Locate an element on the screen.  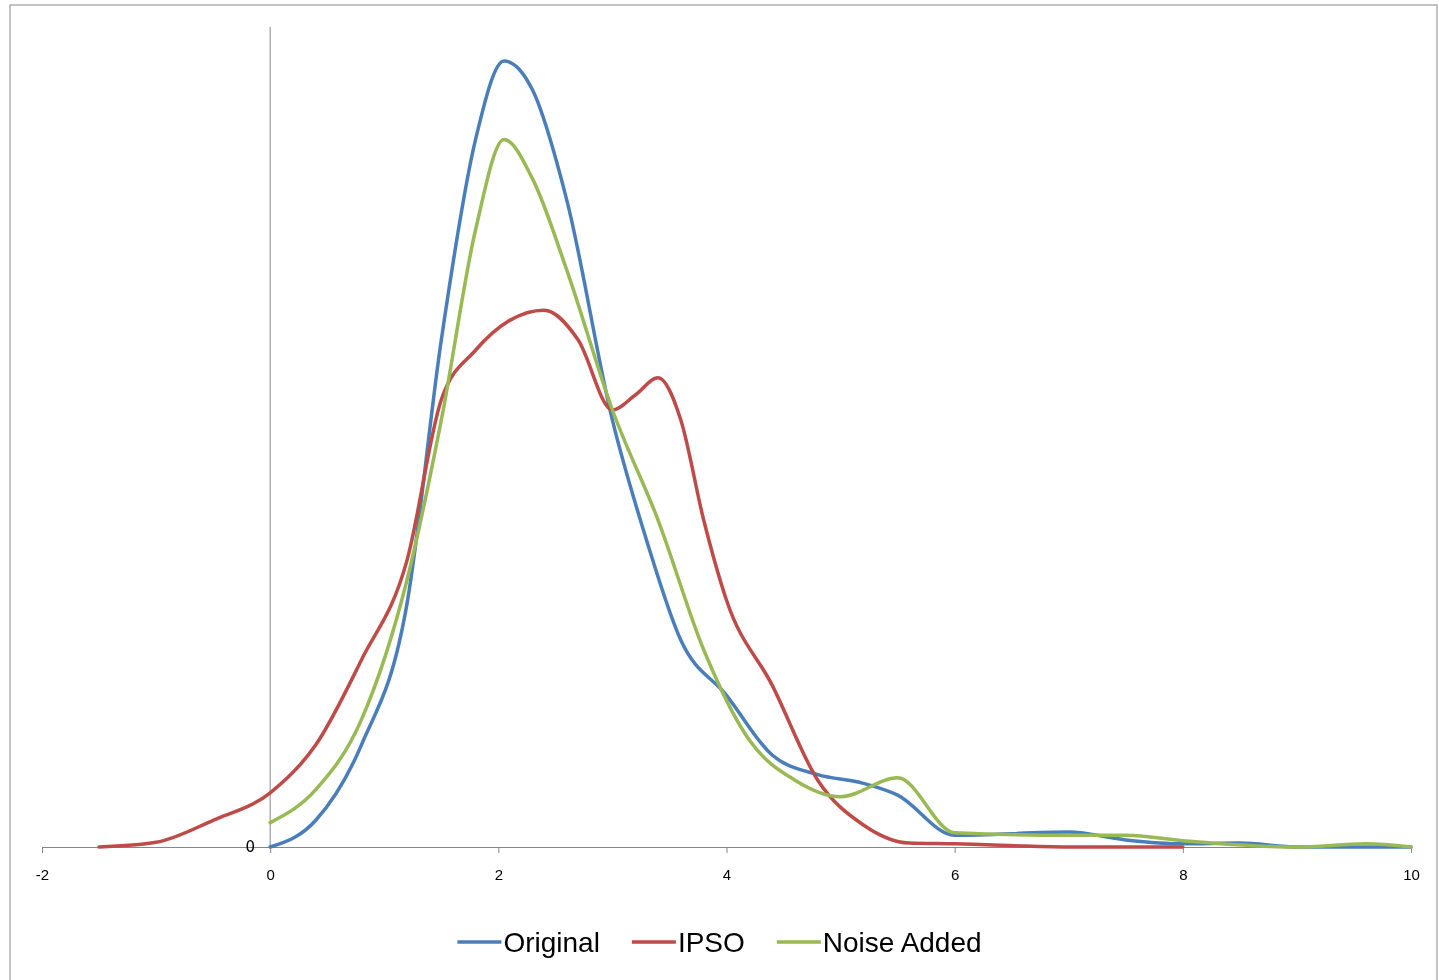
x-tick-label: -2 is located at coordinates (42, 874).